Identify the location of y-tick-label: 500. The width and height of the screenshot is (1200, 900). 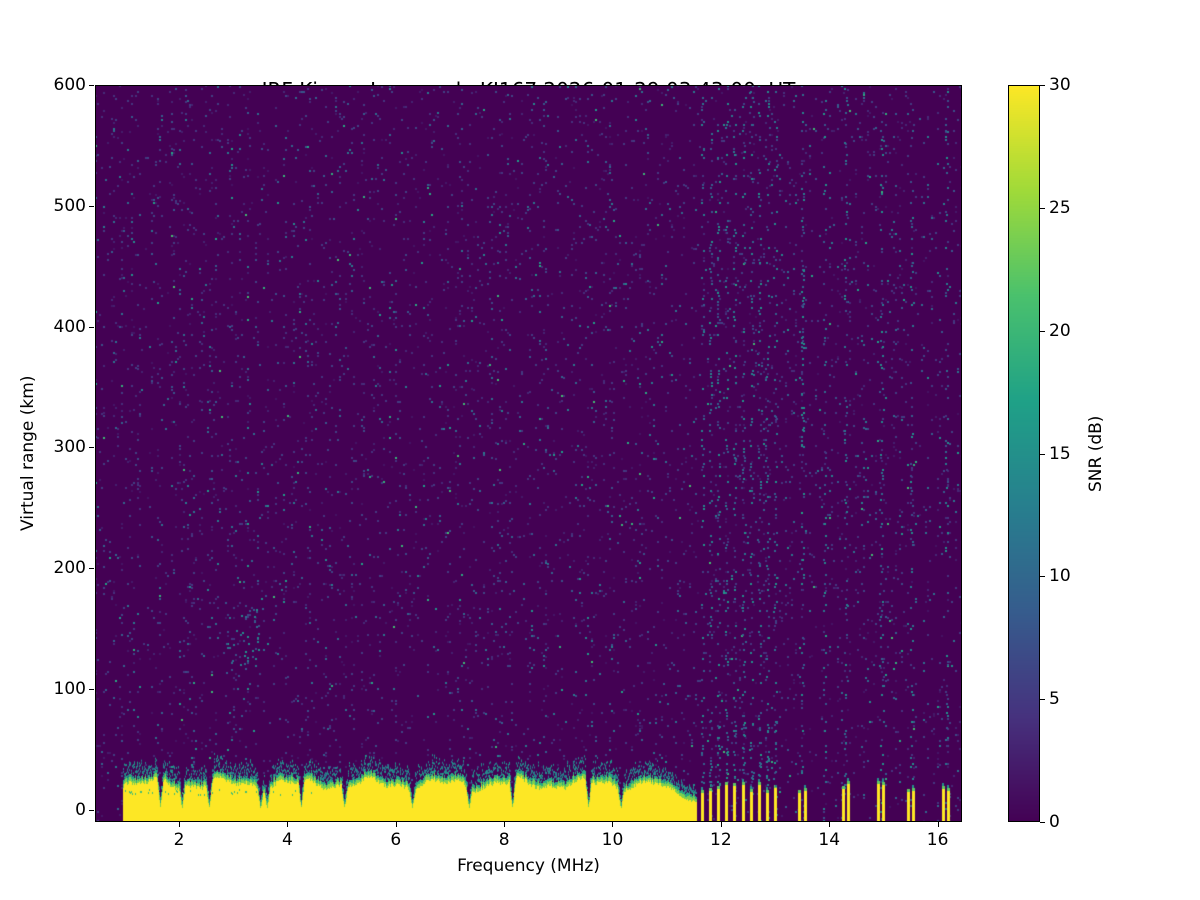
(69, 205).